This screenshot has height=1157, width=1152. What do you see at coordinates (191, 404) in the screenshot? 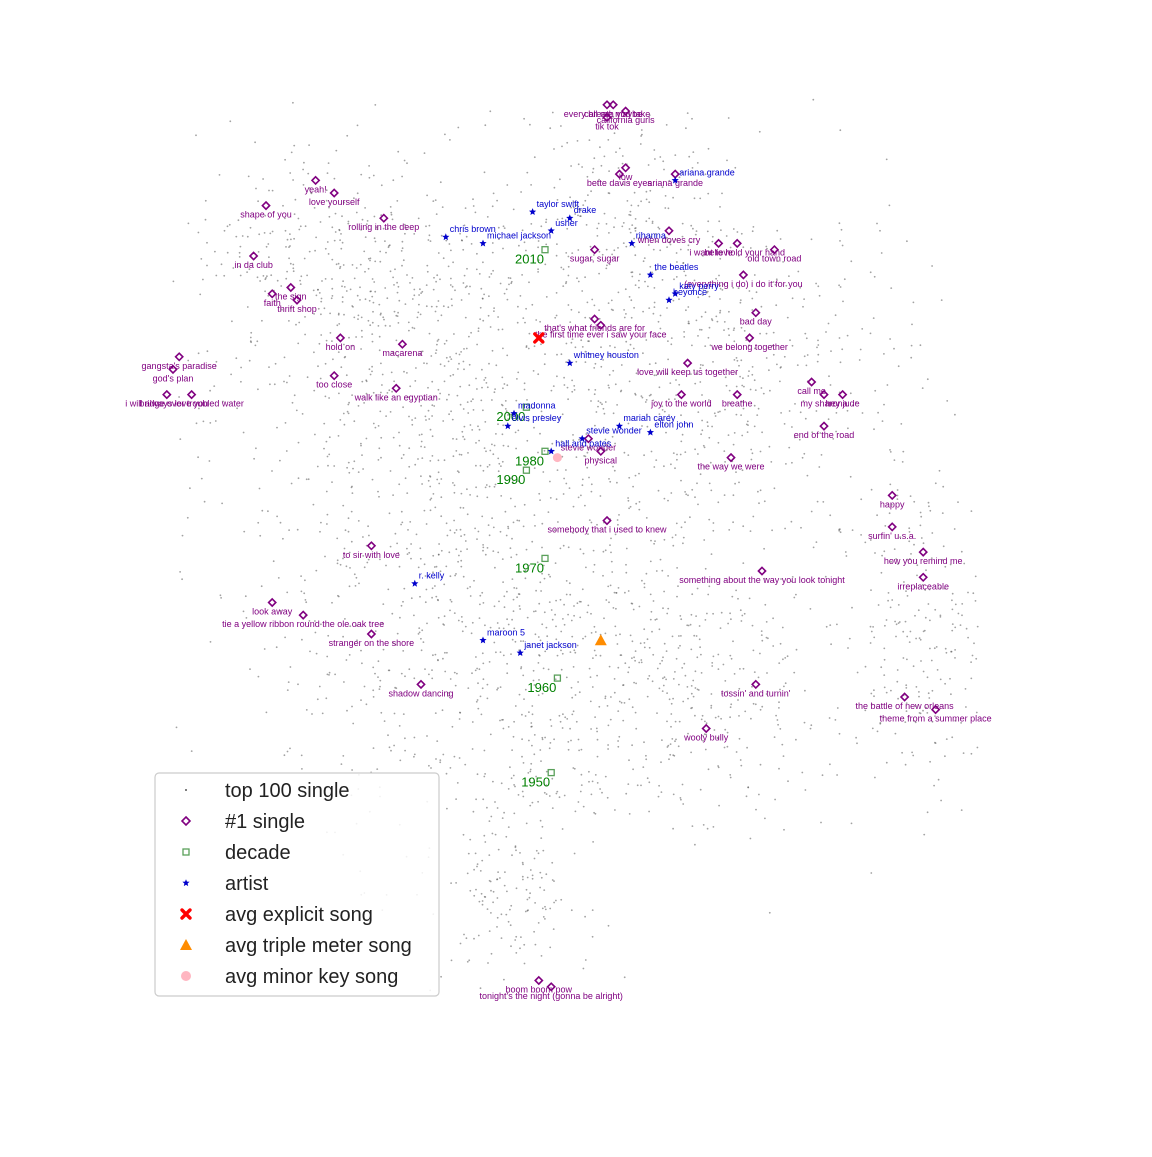
I see `no1-single-label: bridge over troubled water` at bounding box center [191, 404].